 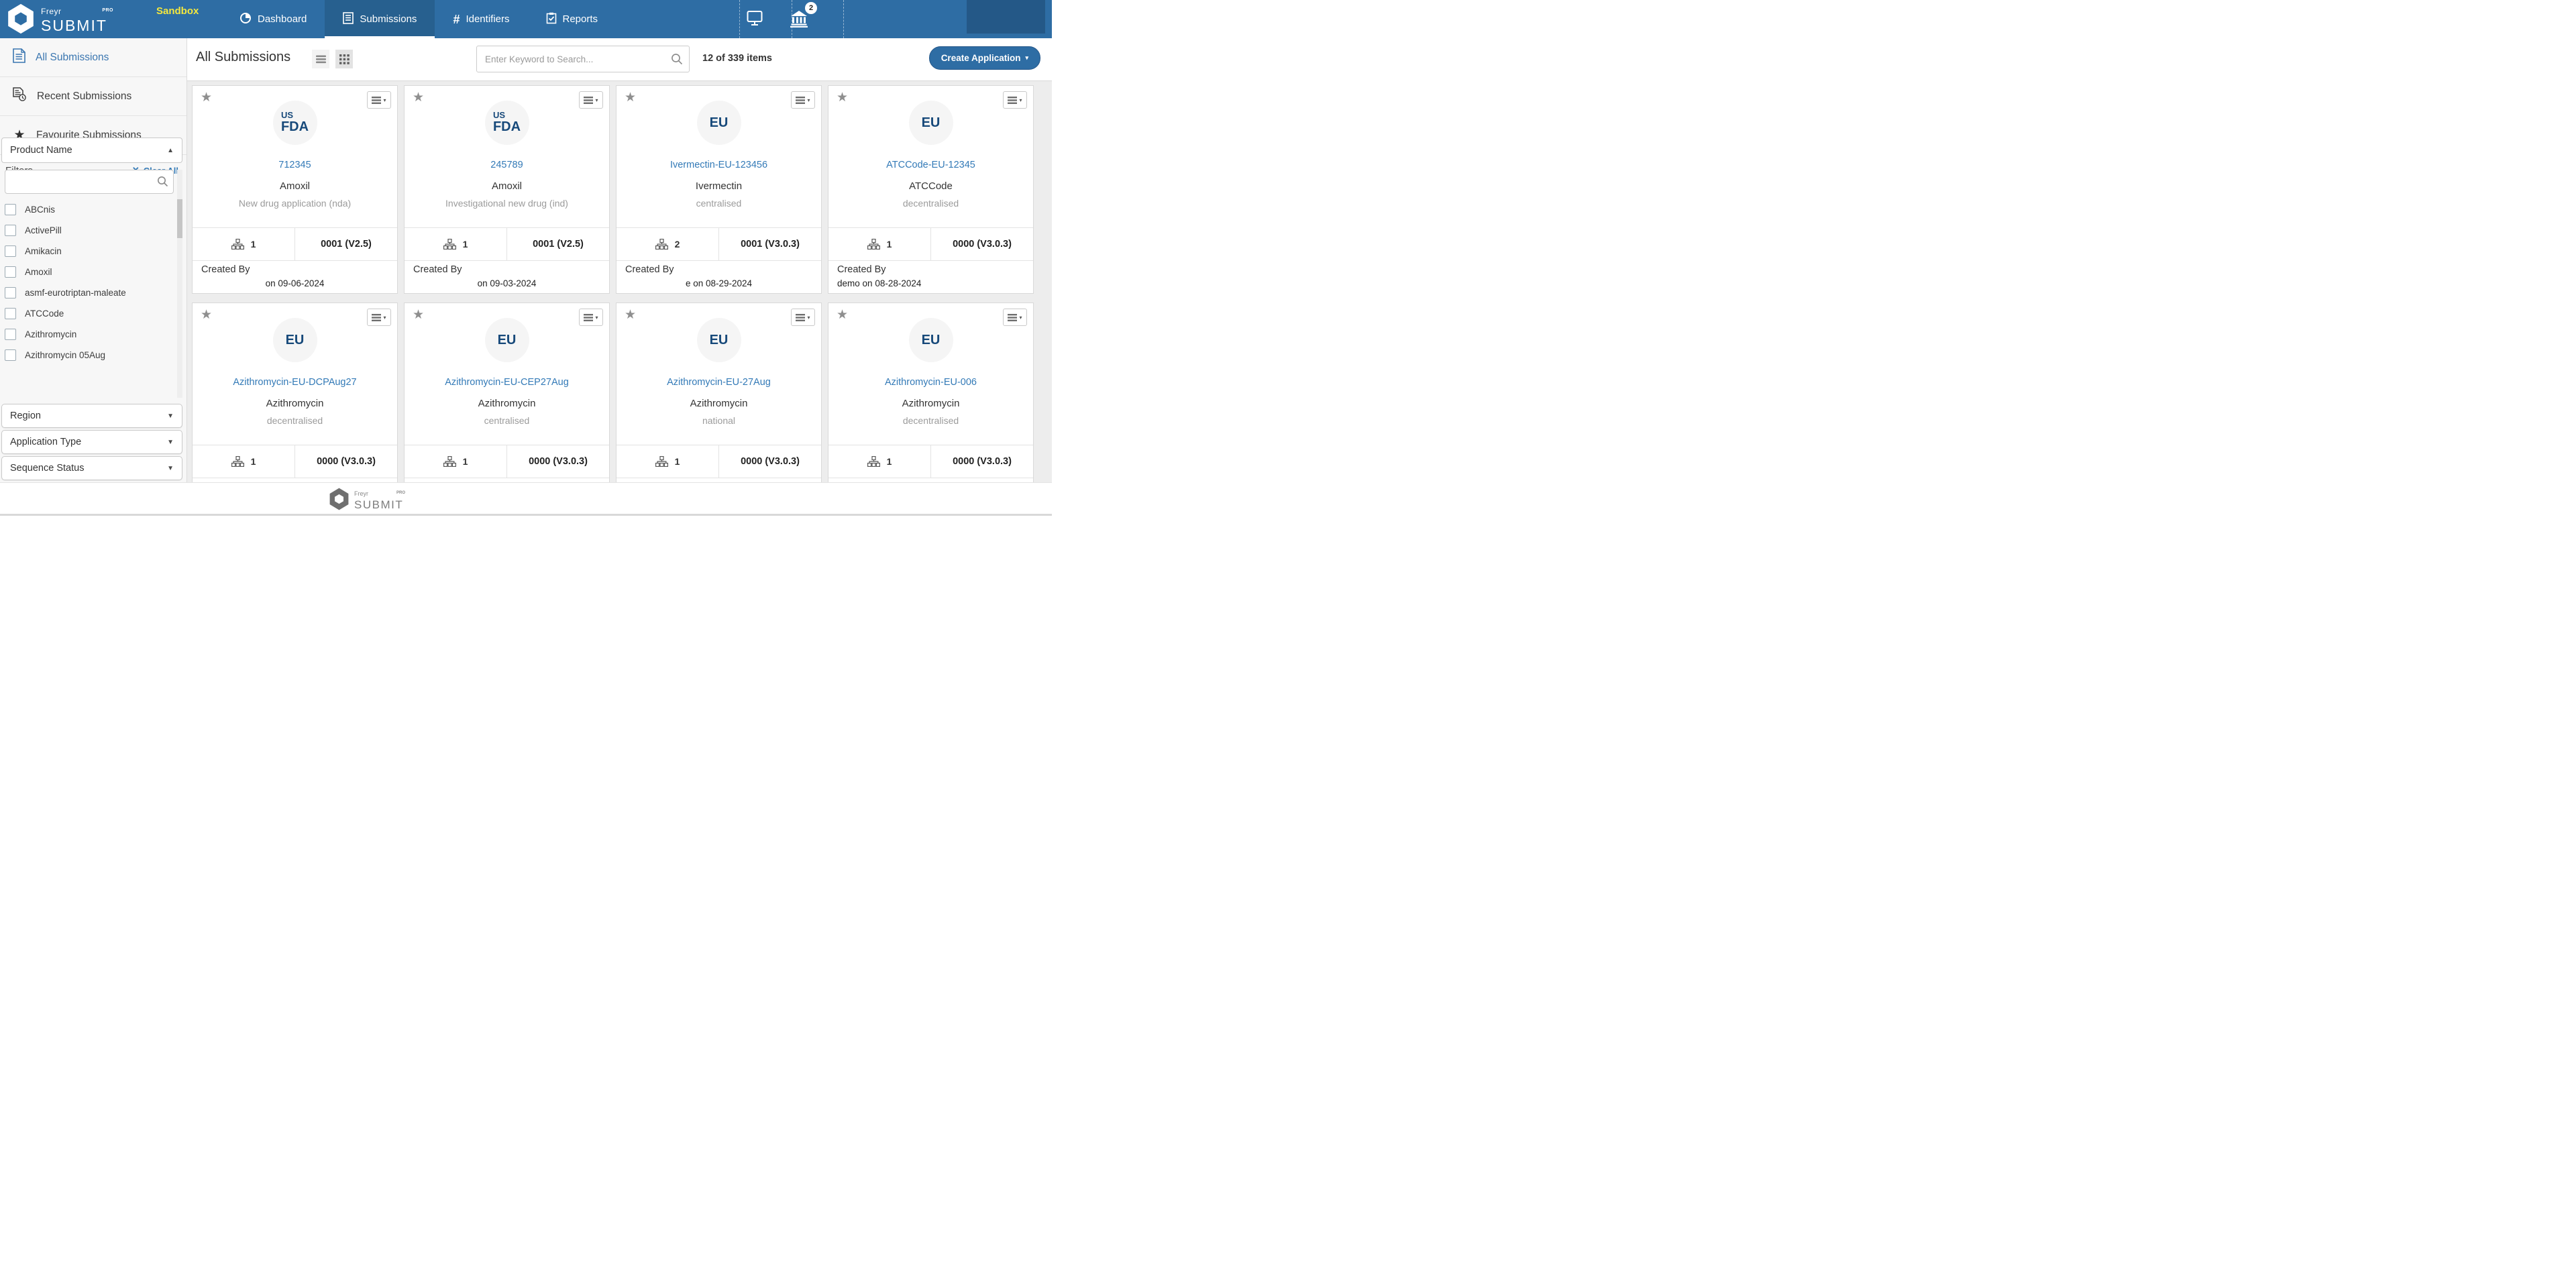 What do you see at coordinates (506, 165) in the screenshot?
I see `submission-id-link: 245789` at bounding box center [506, 165].